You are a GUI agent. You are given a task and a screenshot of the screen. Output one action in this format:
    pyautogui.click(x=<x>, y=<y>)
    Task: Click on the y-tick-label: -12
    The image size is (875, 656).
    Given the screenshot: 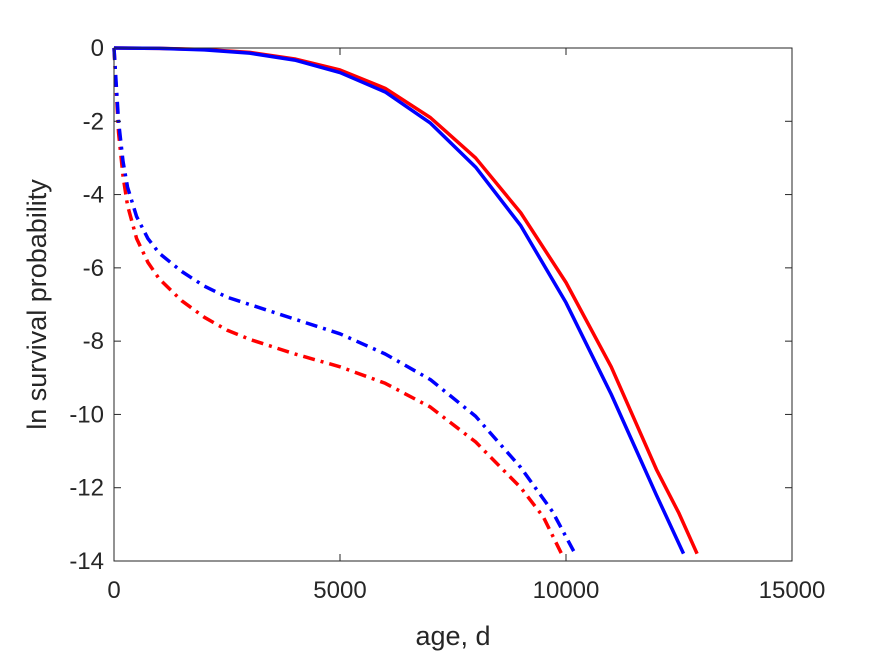 What is the action you would take?
    pyautogui.click(x=86, y=488)
    